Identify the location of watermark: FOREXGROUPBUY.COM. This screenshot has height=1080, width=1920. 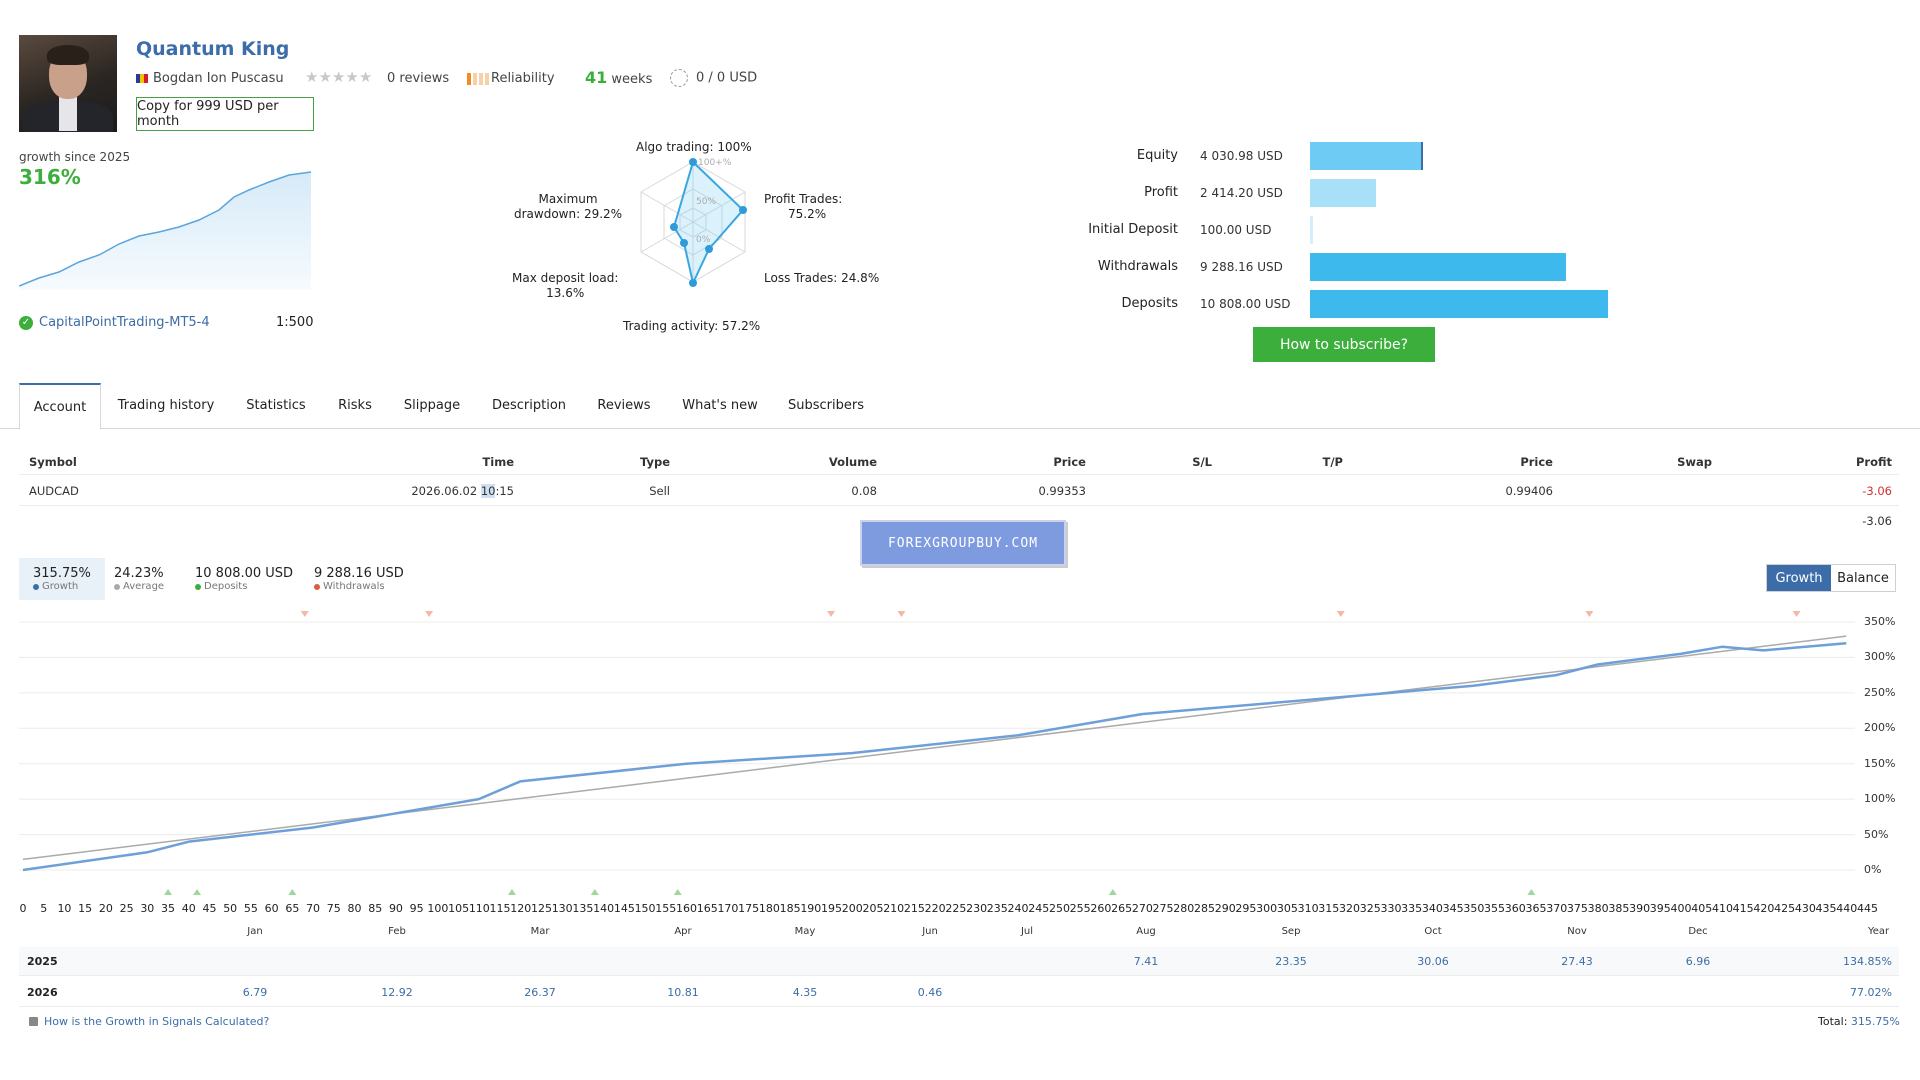
(963, 543).